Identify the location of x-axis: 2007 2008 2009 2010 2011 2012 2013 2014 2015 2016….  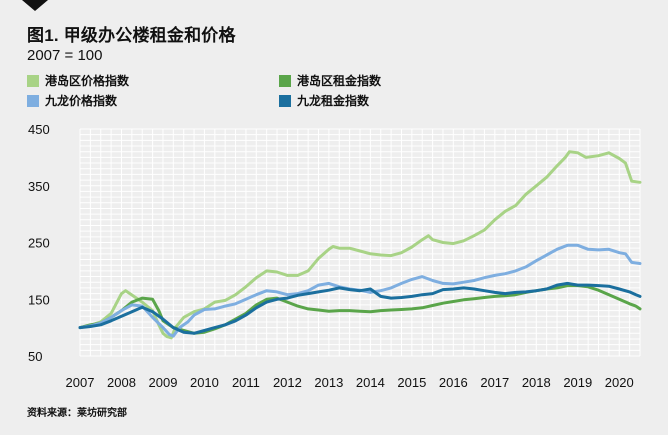
(350, 382).